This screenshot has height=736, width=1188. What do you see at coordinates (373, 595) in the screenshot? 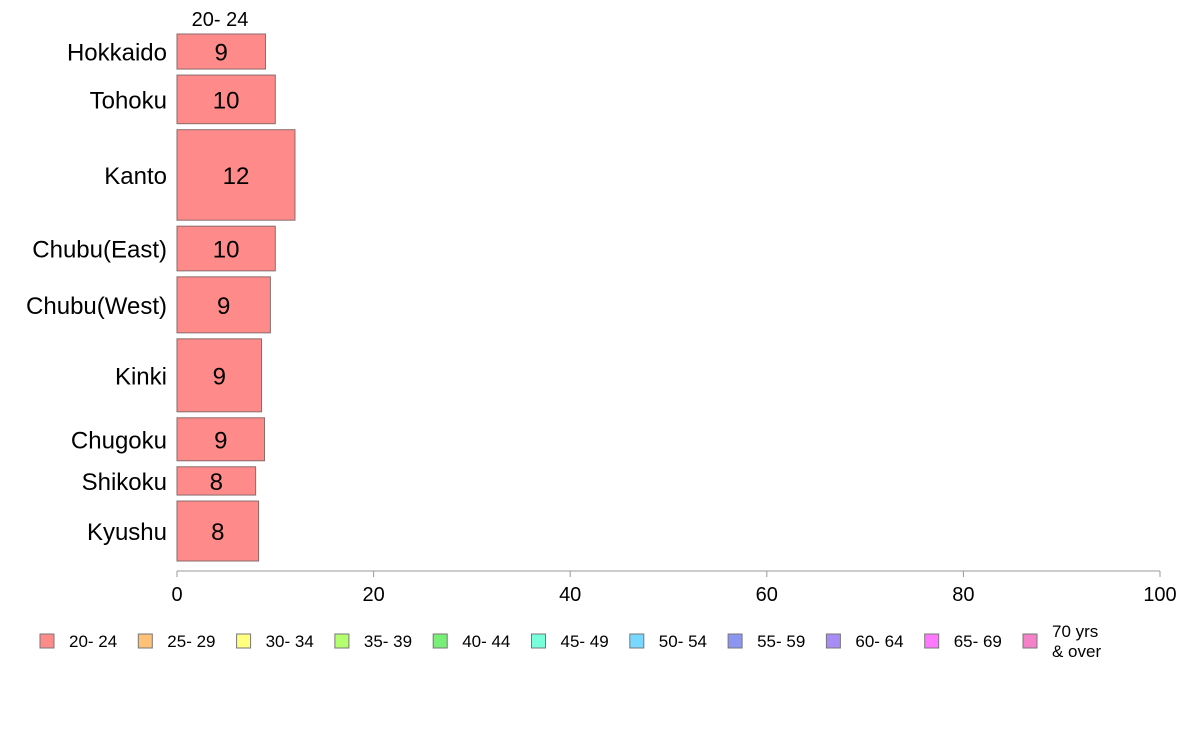
I see `x-tick-label: 20` at bounding box center [373, 595].